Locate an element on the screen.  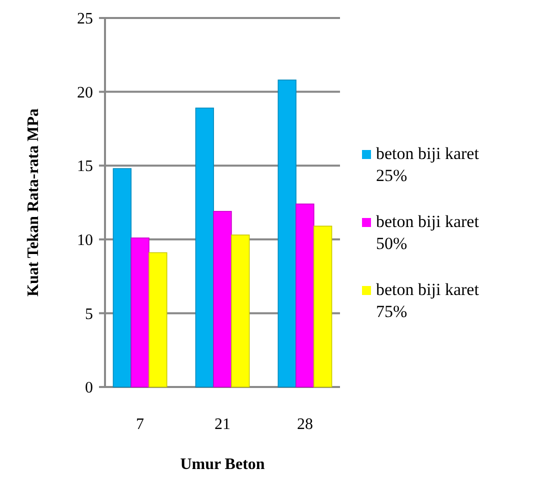
y-axis-title: Kuat Tekan Rata-rata MPa is located at coordinates (33, 202).